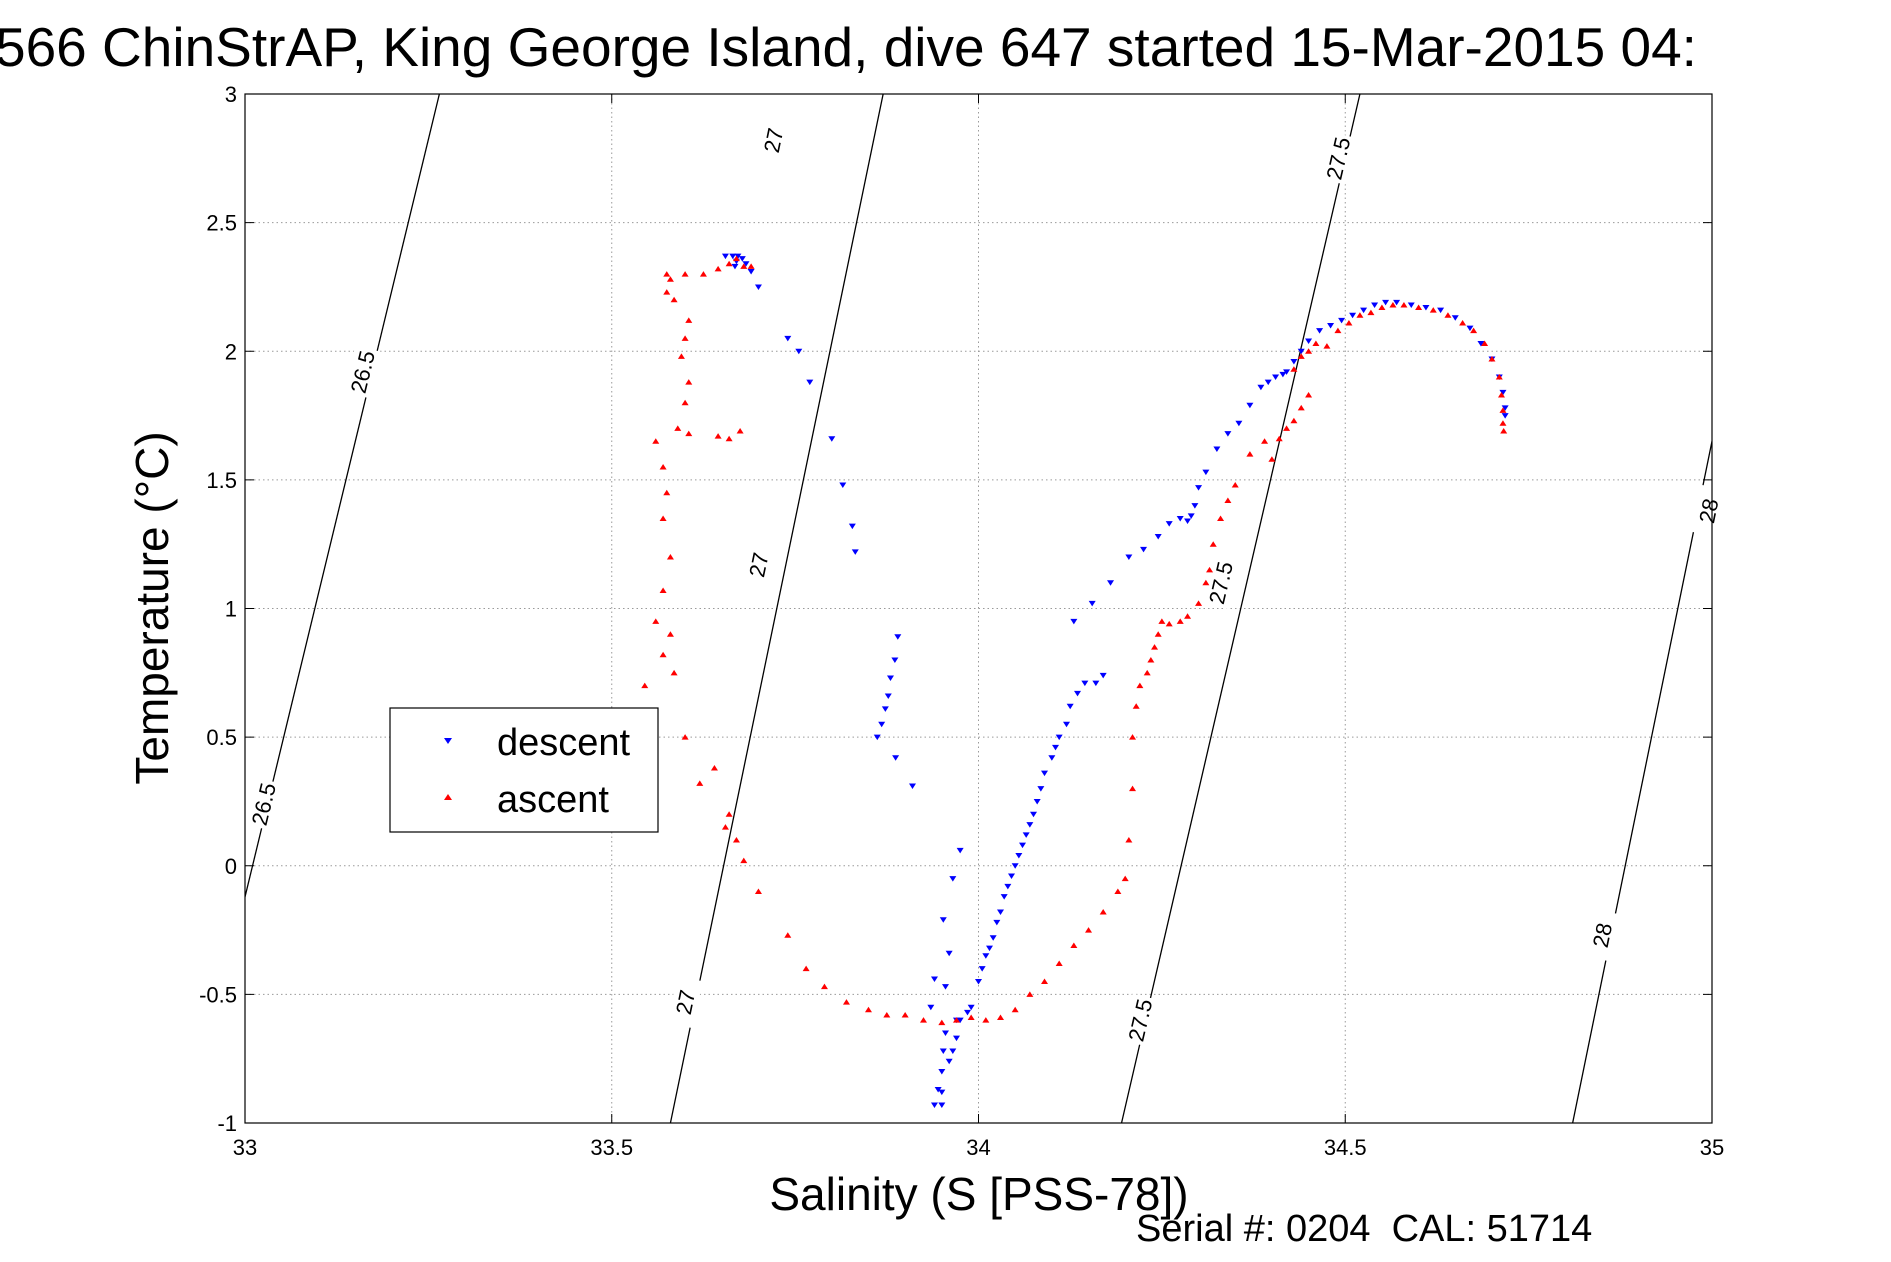 This screenshot has width=1891, height=1262. I want to click on legend-box, so click(524, 770).